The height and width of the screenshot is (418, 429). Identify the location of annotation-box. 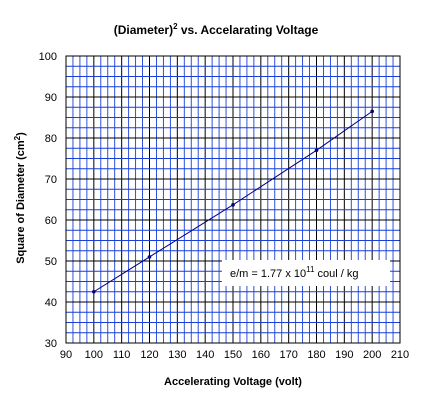
(306, 273).